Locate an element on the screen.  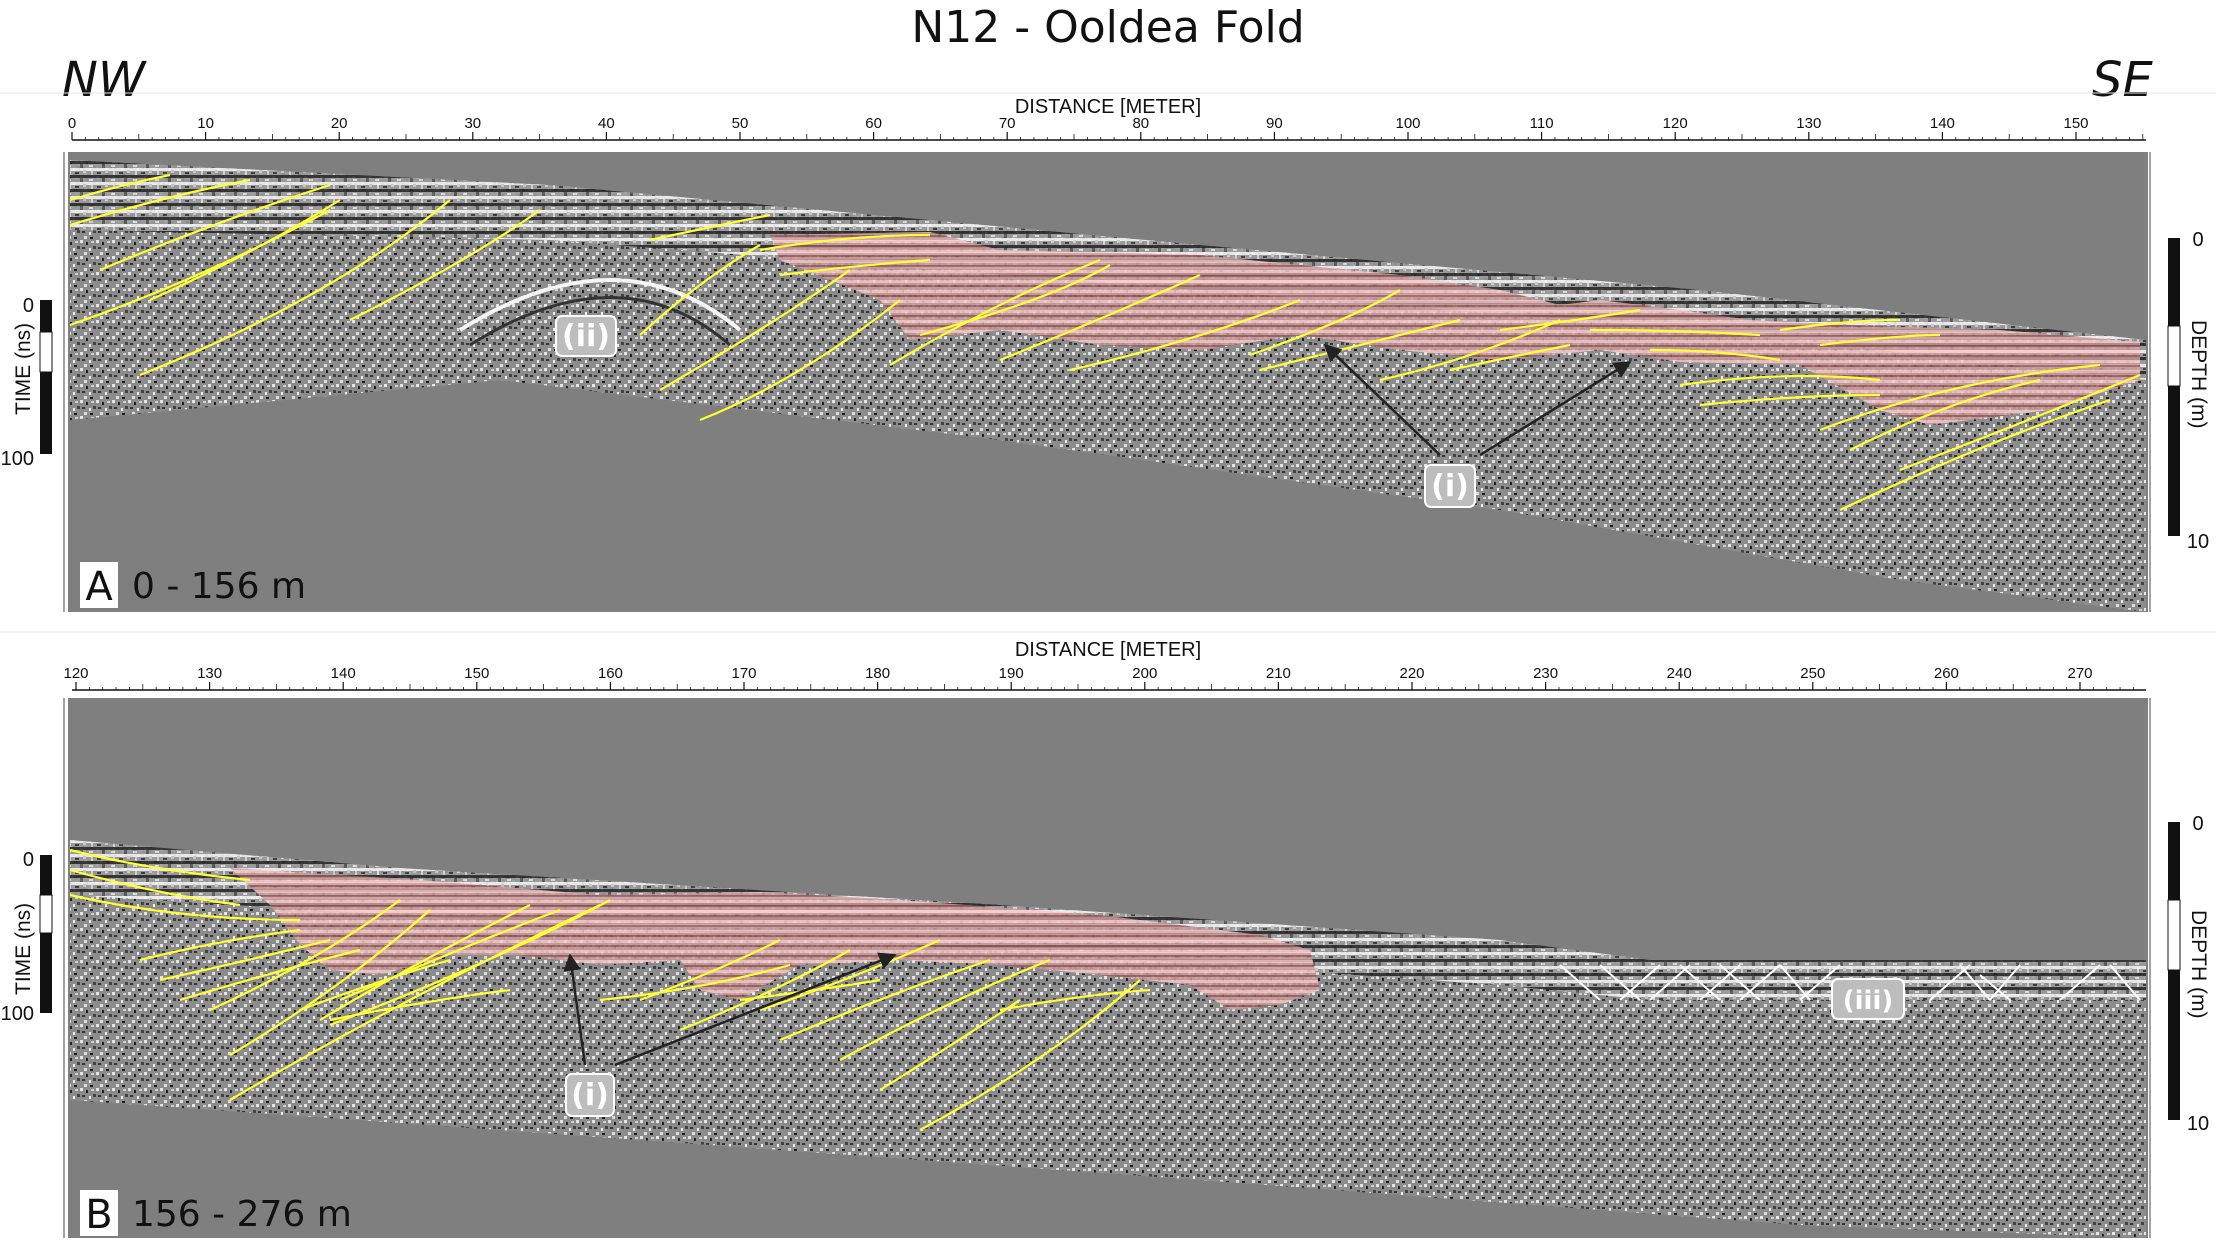
panel-b-fault-lines is located at coordinates (1850, 982).